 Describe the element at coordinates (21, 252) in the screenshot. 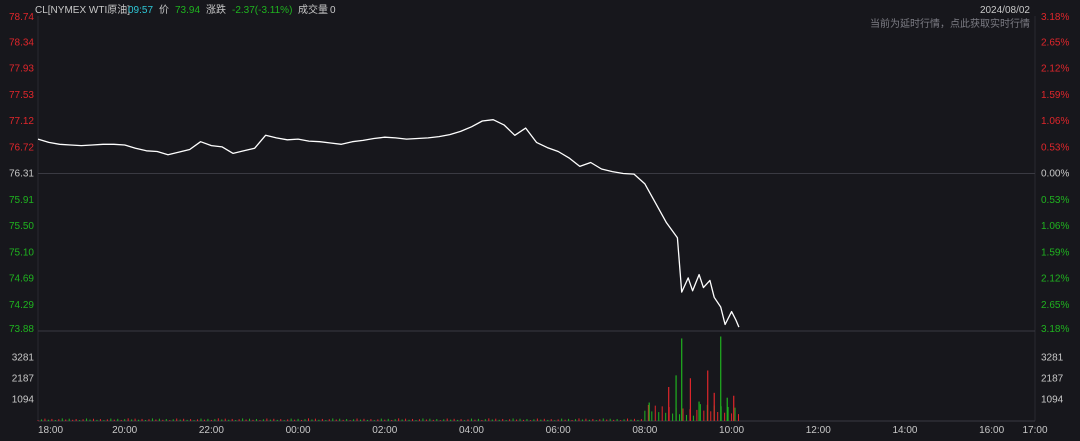

I see `price-tick-label: 75.10` at that location.